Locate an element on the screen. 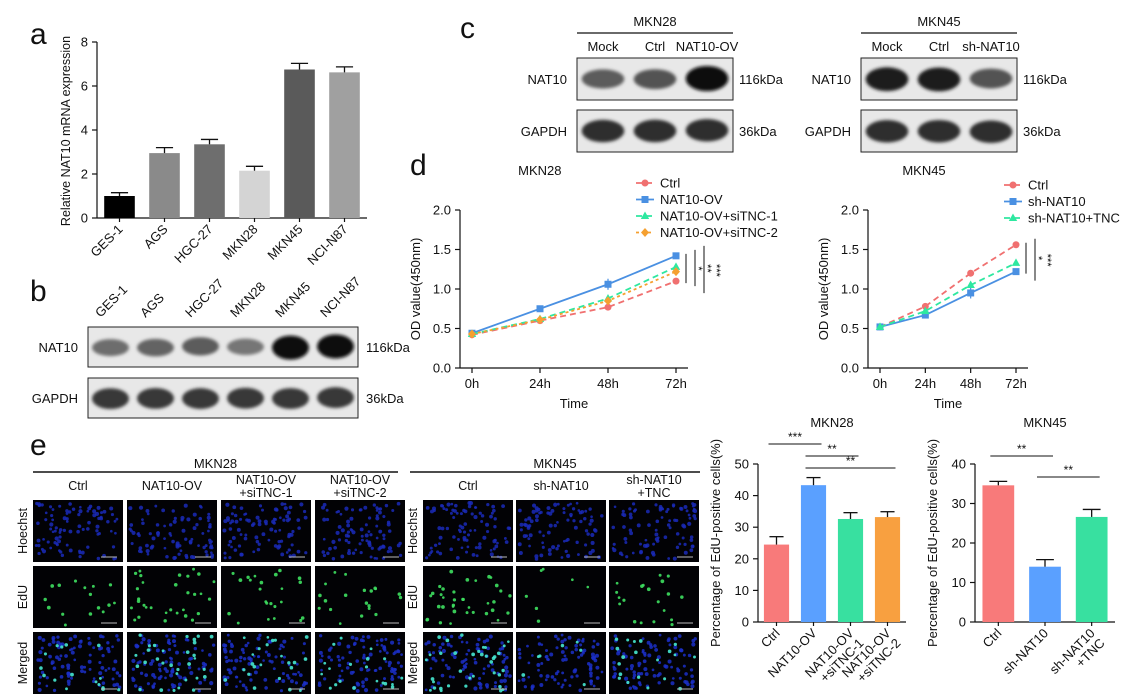 The width and height of the screenshot is (1147, 699). bar is located at coordinates (164, 185).